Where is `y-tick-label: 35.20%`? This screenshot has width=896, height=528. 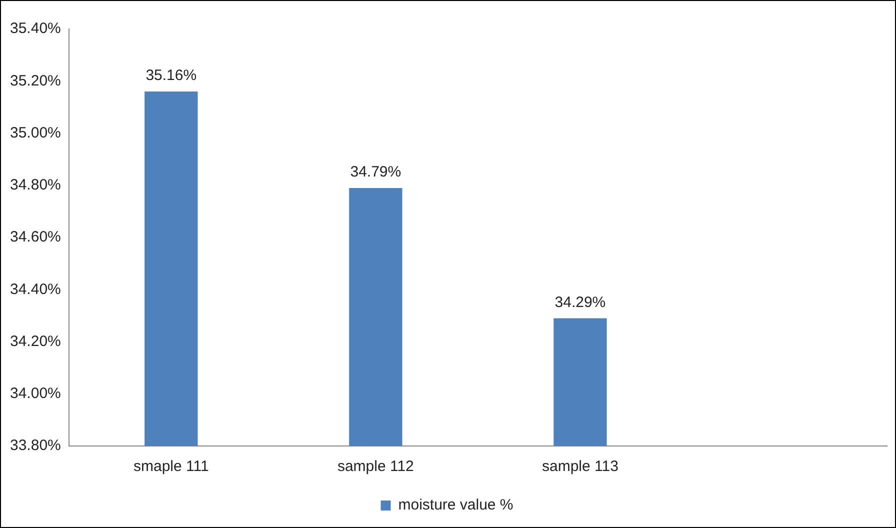
y-tick-label: 35.20% is located at coordinates (35, 81).